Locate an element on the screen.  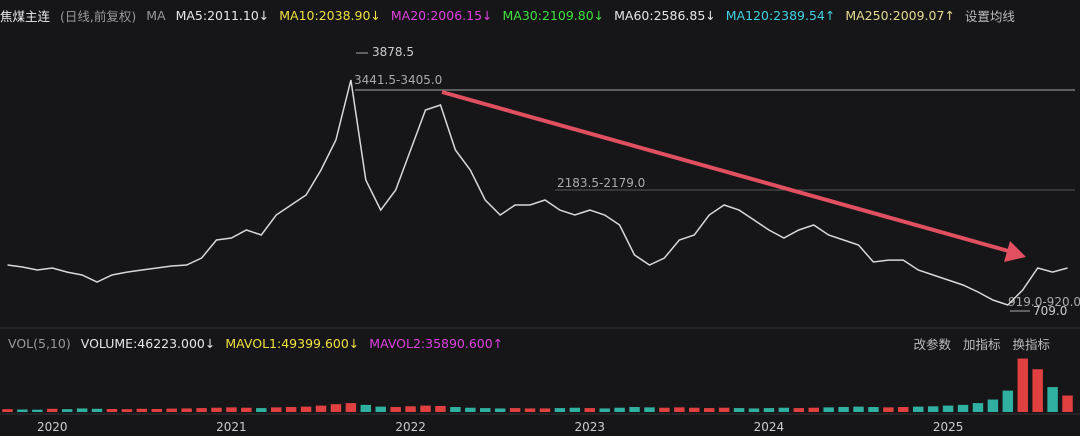
ma-label: MA is located at coordinates (156, 15).